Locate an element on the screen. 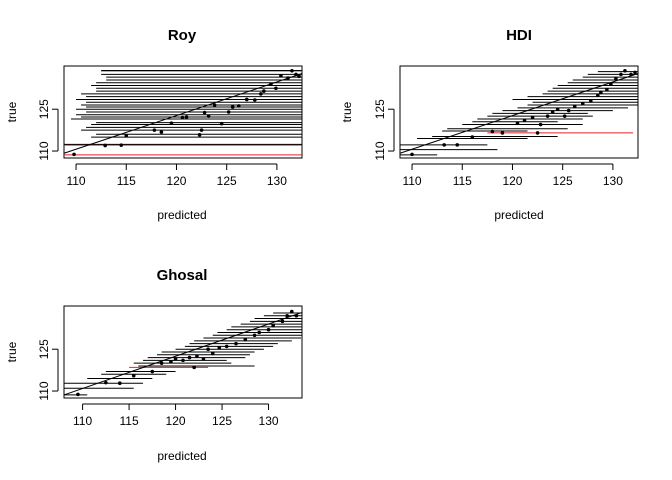 The width and height of the screenshot is (672, 480). plot-frame is located at coordinates (519, 112).